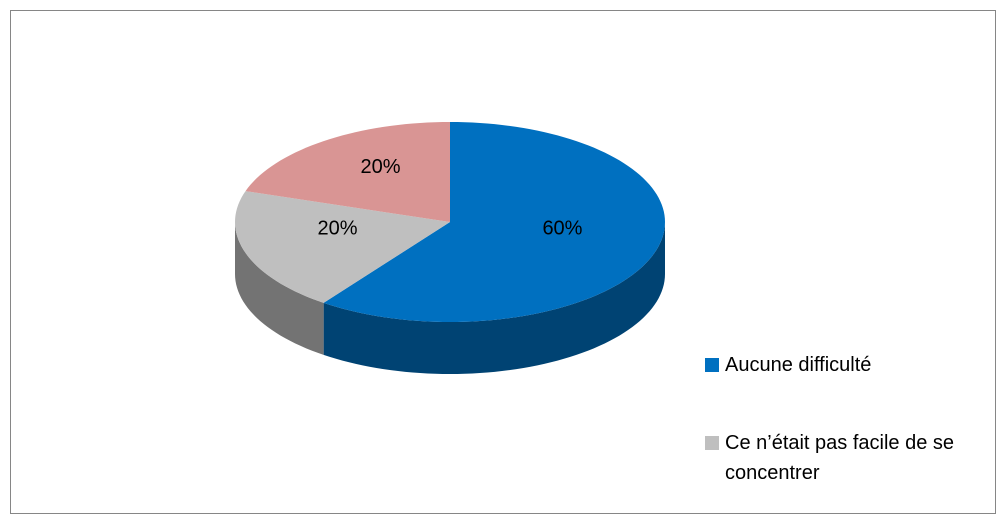 The height and width of the screenshot is (522, 1008). What do you see at coordinates (798, 365) in the screenshot?
I see `legend-label: Aucune difficulté` at bounding box center [798, 365].